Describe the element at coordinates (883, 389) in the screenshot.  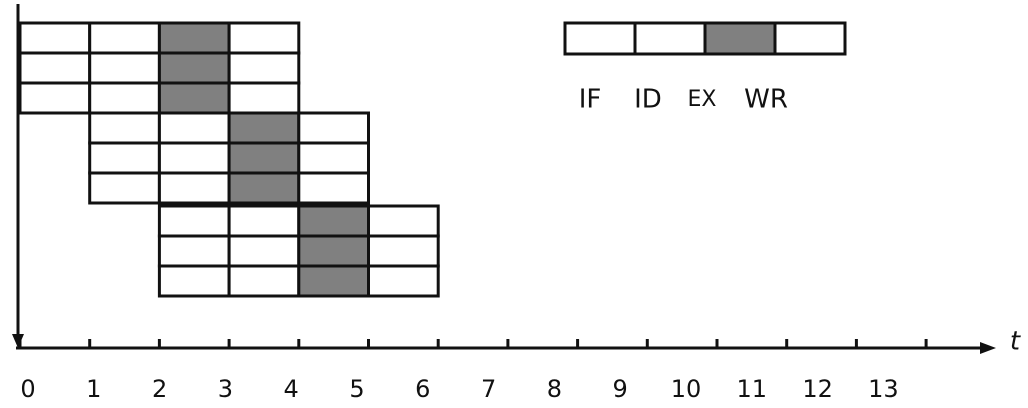
I see `tick-label: 13` at that location.